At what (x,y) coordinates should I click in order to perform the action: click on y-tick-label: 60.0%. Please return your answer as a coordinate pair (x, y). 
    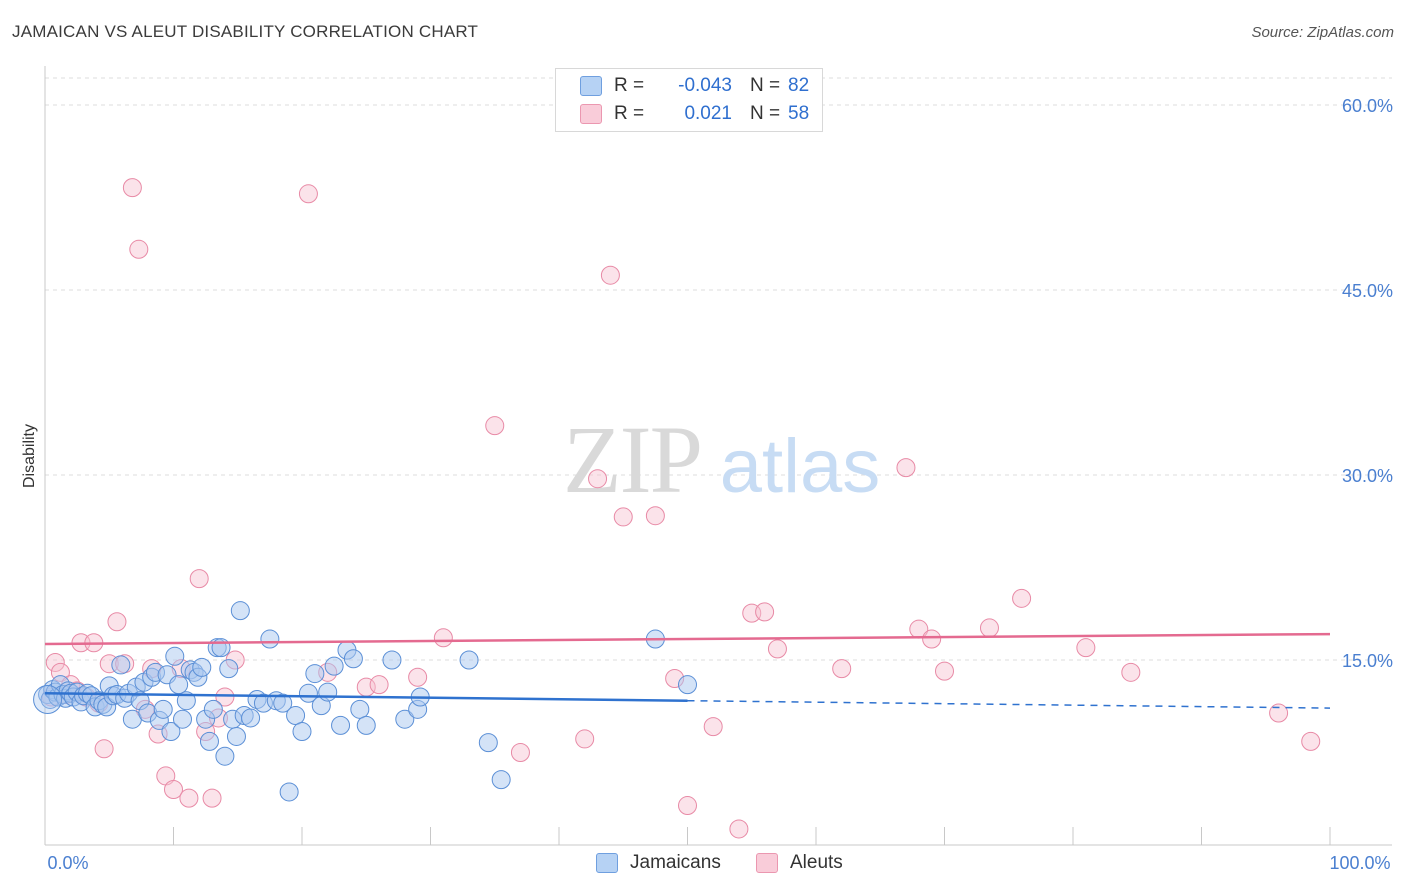
    Looking at the image, I should click on (1367, 106).